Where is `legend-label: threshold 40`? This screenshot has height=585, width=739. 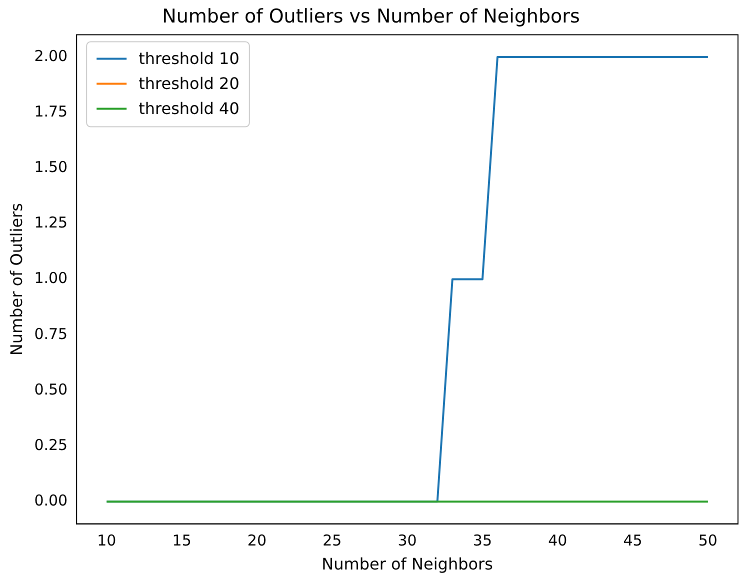
legend-label: threshold 40 is located at coordinates (189, 108).